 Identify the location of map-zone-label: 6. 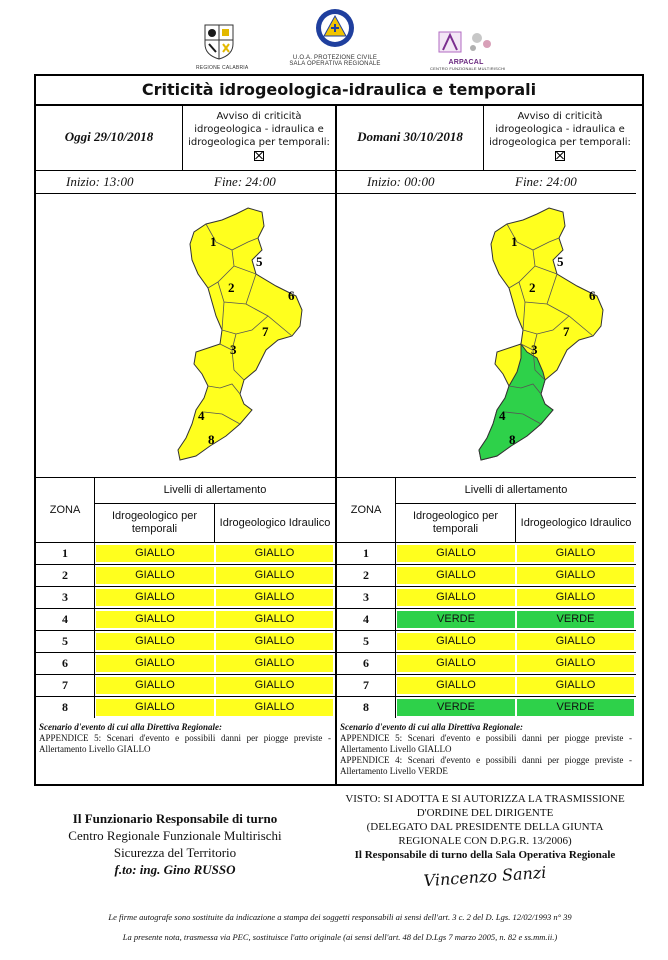
(592, 295).